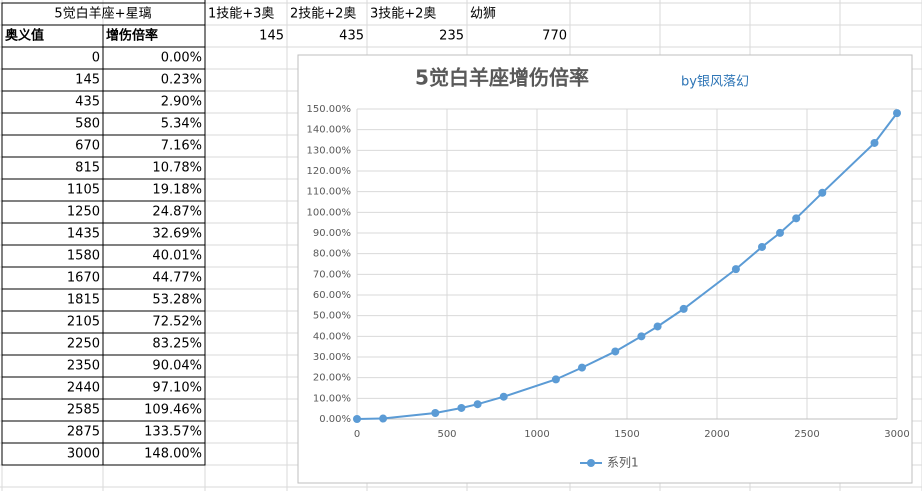 Image resolution: width=922 pixels, height=495 pixels. Describe the element at coordinates (329, 130) in the screenshot. I see `y-tick-label: 140.00%` at that location.